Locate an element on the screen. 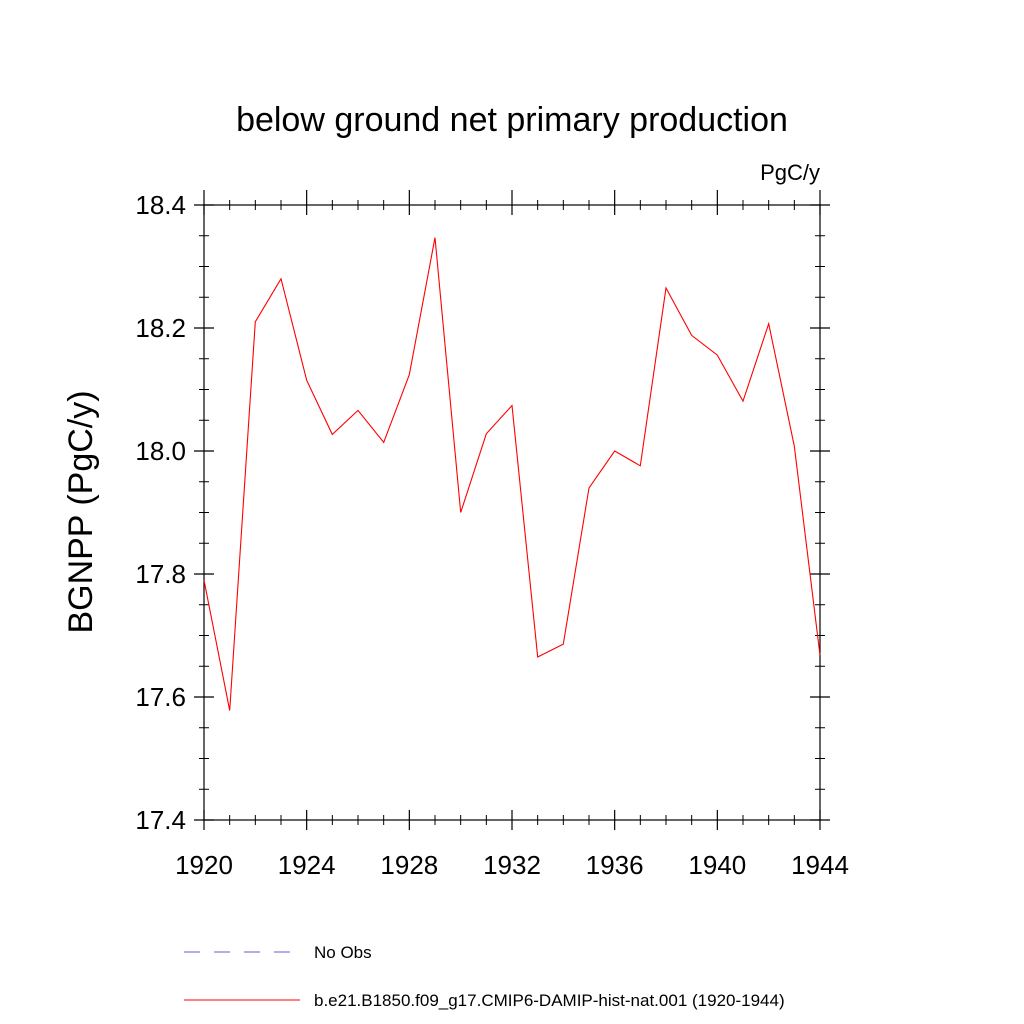  x-tick-label: 1932 is located at coordinates (512, 865).